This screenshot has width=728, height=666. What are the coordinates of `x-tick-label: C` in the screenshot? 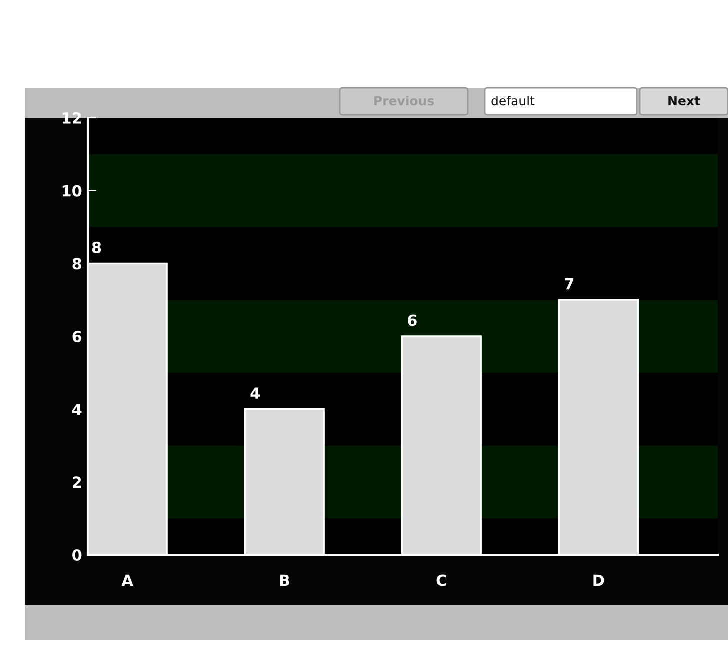 It's located at (441, 580).